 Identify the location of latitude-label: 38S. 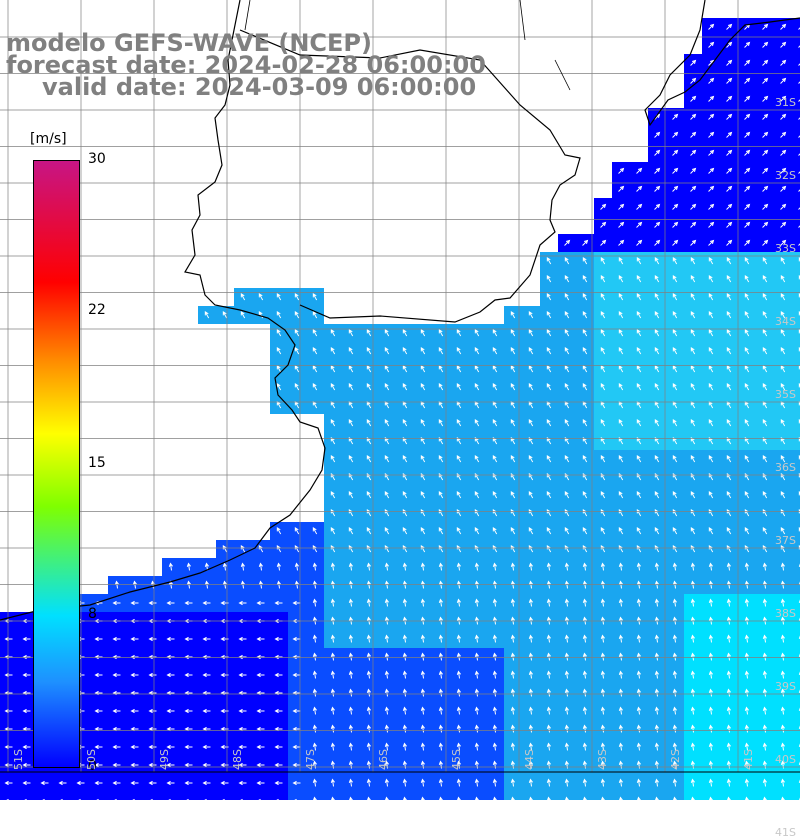
(785, 613).